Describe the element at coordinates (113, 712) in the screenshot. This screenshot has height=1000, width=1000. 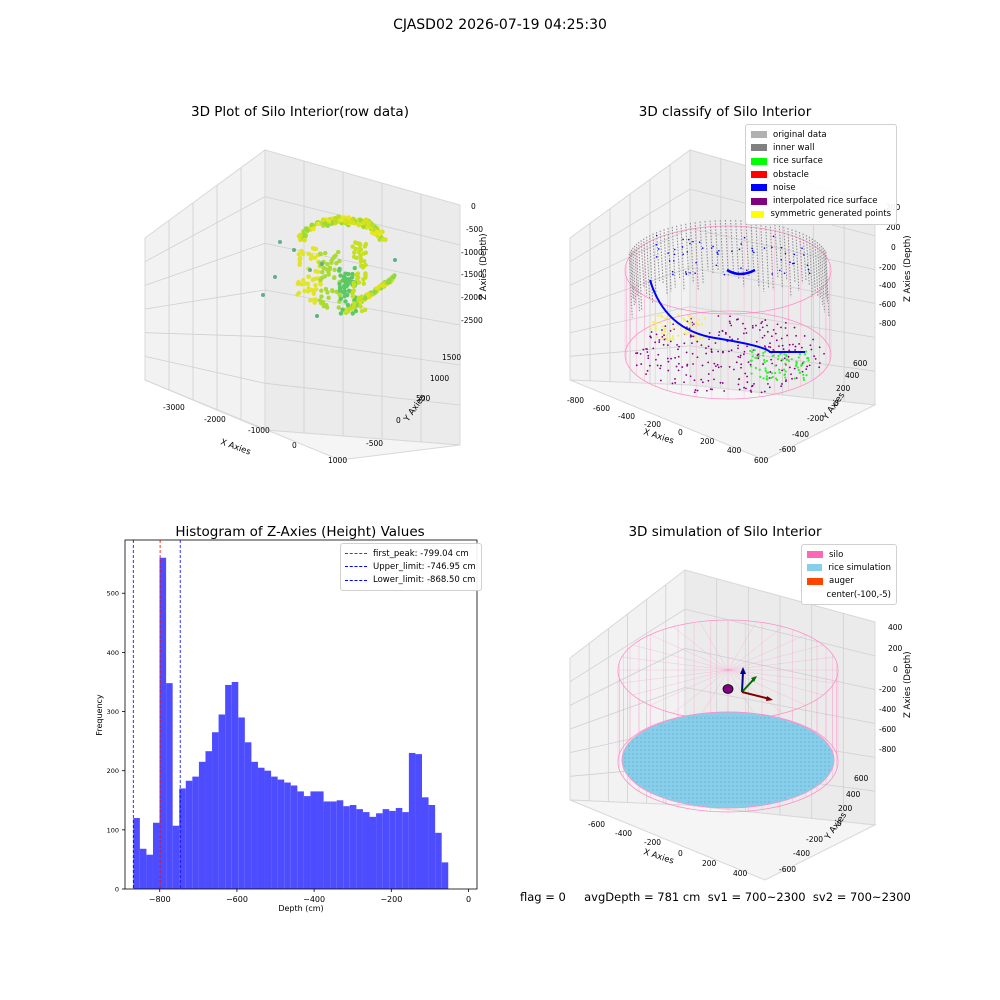
I see `histogram-ytick-label: 300` at that location.